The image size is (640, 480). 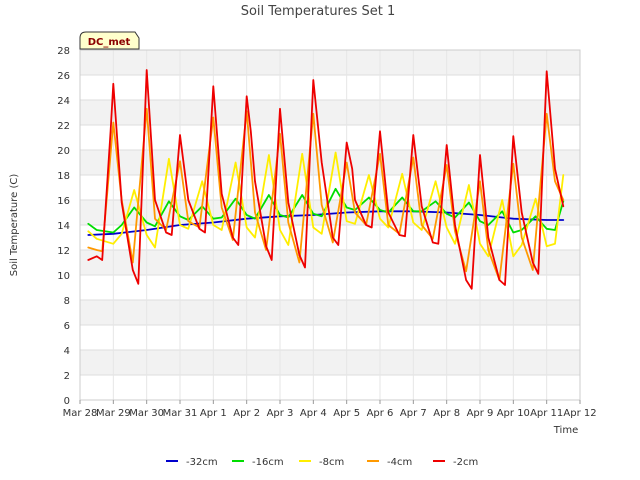 What do you see at coordinates (413, 413) in the screenshot?
I see `x-tick-label: Apr 7` at bounding box center [413, 413].